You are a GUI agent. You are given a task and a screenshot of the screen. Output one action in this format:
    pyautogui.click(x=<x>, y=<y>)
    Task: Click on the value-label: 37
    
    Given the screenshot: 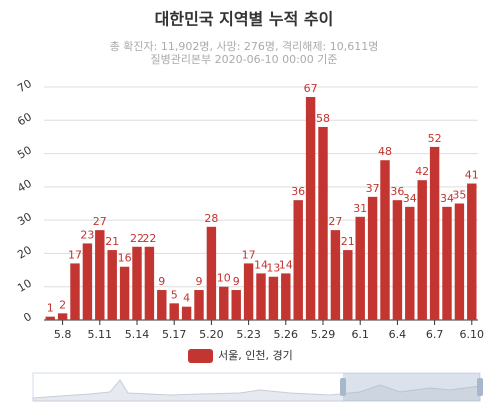 What is the action you would take?
    pyautogui.click(x=373, y=188)
    